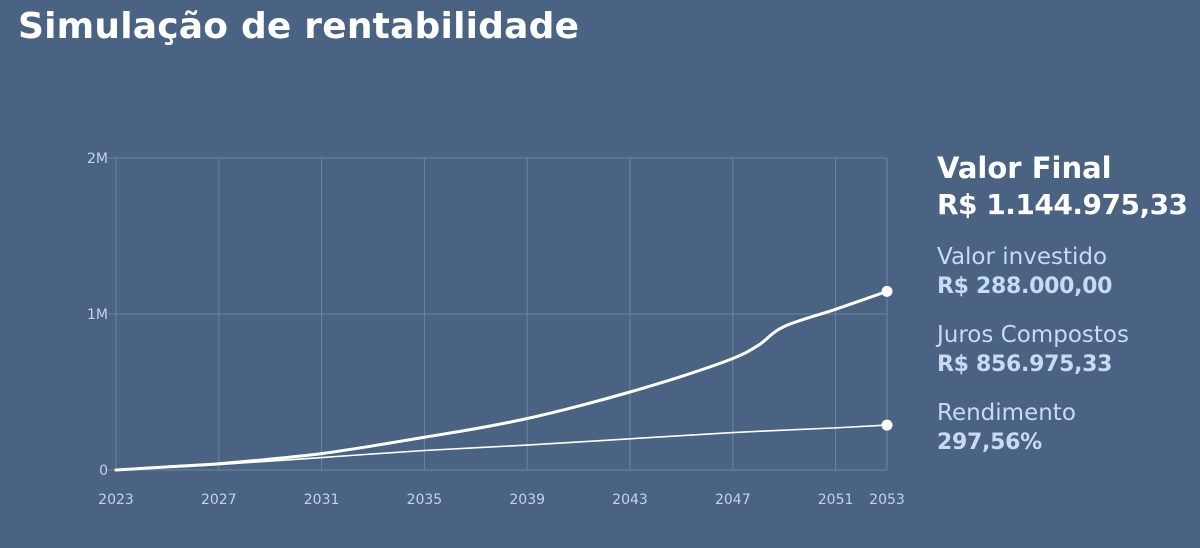 The width and height of the screenshot is (1200, 548). Describe the element at coordinates (836, 500) in the screenshot. I see `x-tick-label: 2051` at that location.